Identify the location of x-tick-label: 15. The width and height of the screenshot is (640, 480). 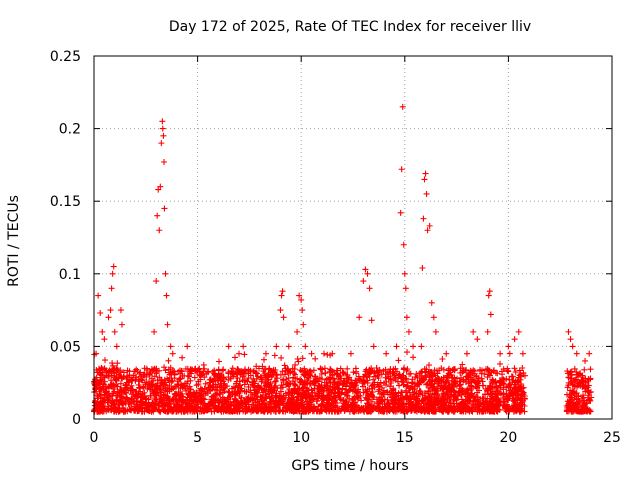
(405, 438).